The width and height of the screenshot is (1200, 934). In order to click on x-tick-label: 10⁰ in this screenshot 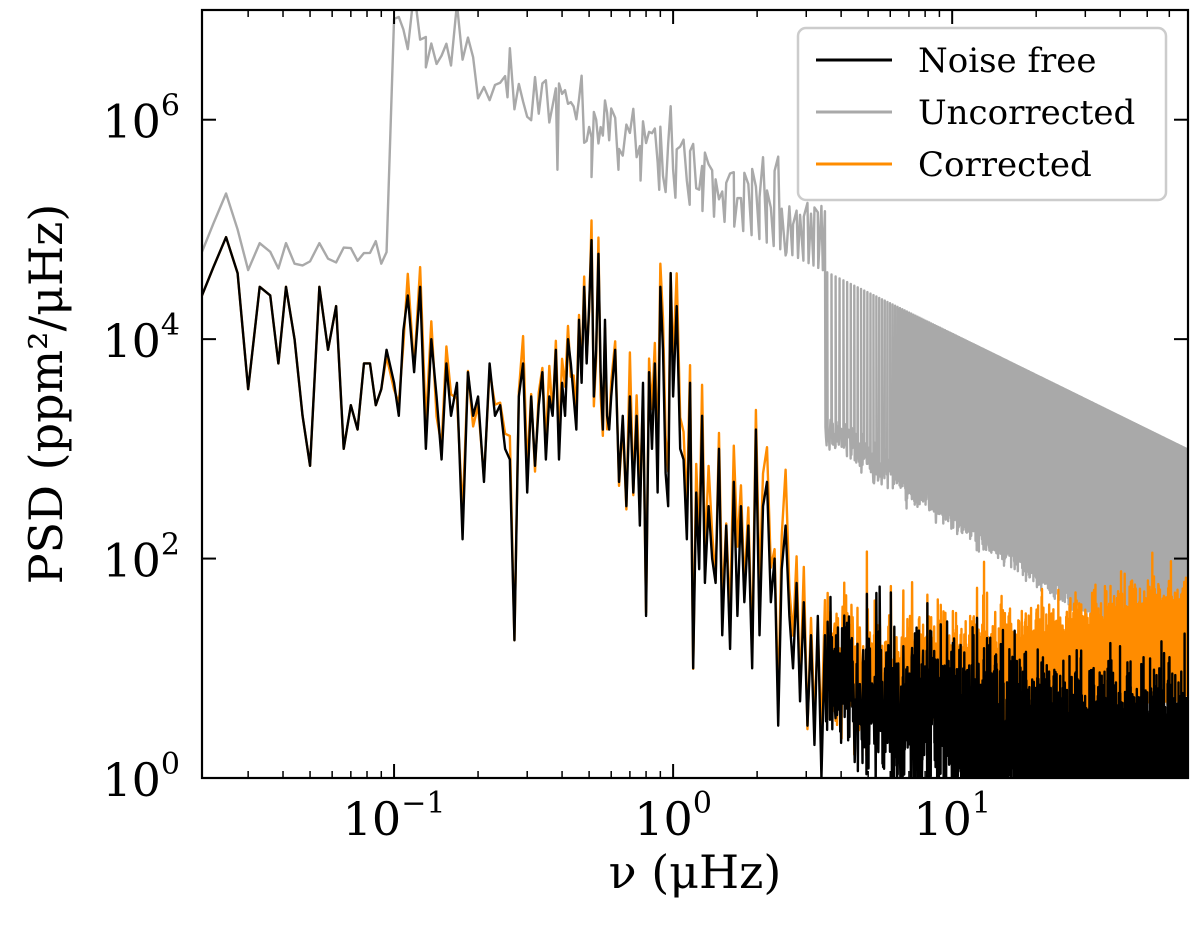, I will do `click(673, 816)`.